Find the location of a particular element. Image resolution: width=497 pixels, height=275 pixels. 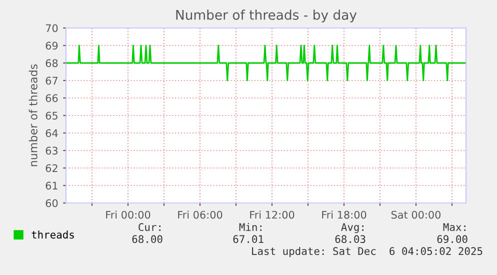

y-tick-label: 70 is located at coordinates (52, 28).